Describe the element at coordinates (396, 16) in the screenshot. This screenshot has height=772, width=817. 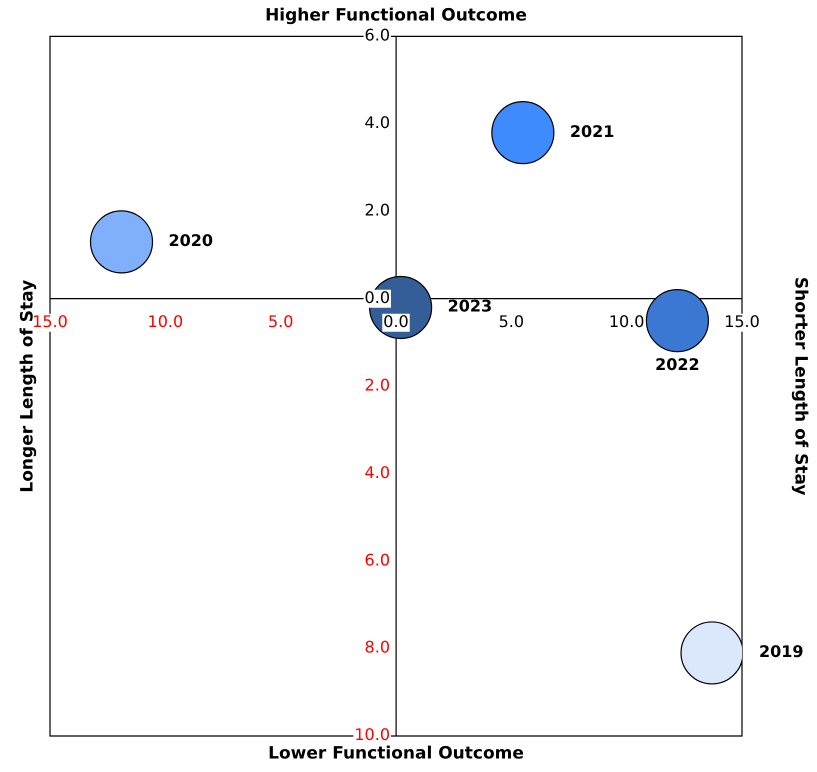
I see `chart-title: Higher Functional Outcome` at that location.